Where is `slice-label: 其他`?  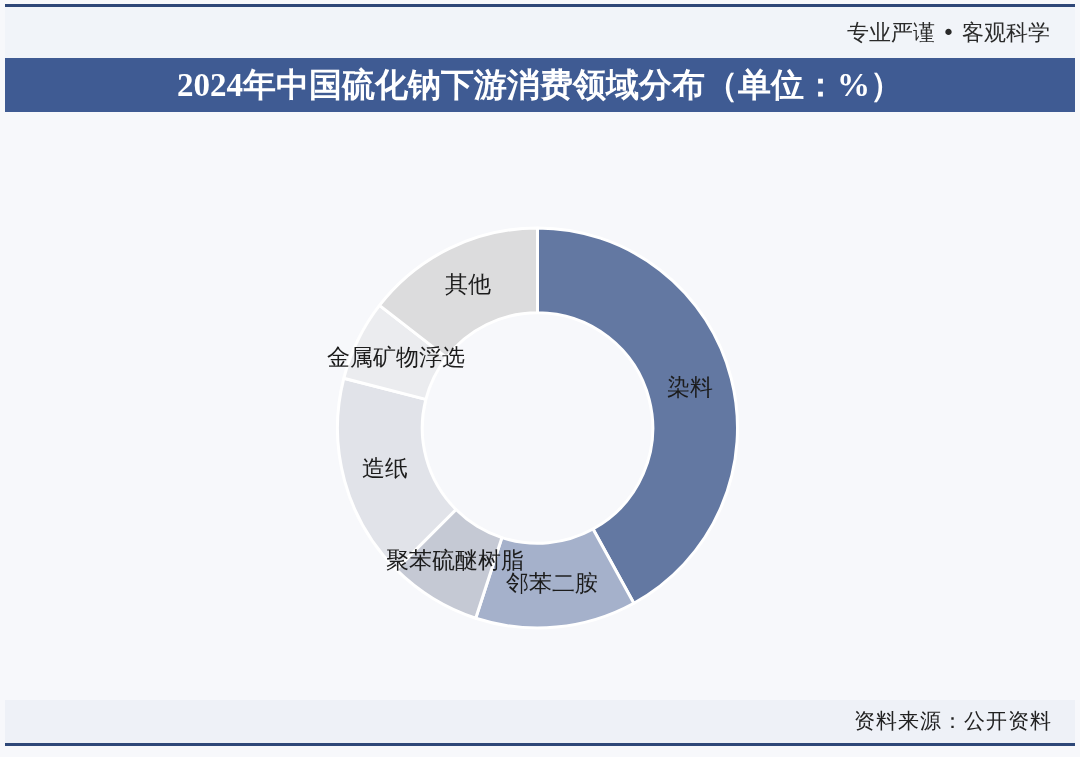 slice-label: 其他 is located at coordinates (468, 284).